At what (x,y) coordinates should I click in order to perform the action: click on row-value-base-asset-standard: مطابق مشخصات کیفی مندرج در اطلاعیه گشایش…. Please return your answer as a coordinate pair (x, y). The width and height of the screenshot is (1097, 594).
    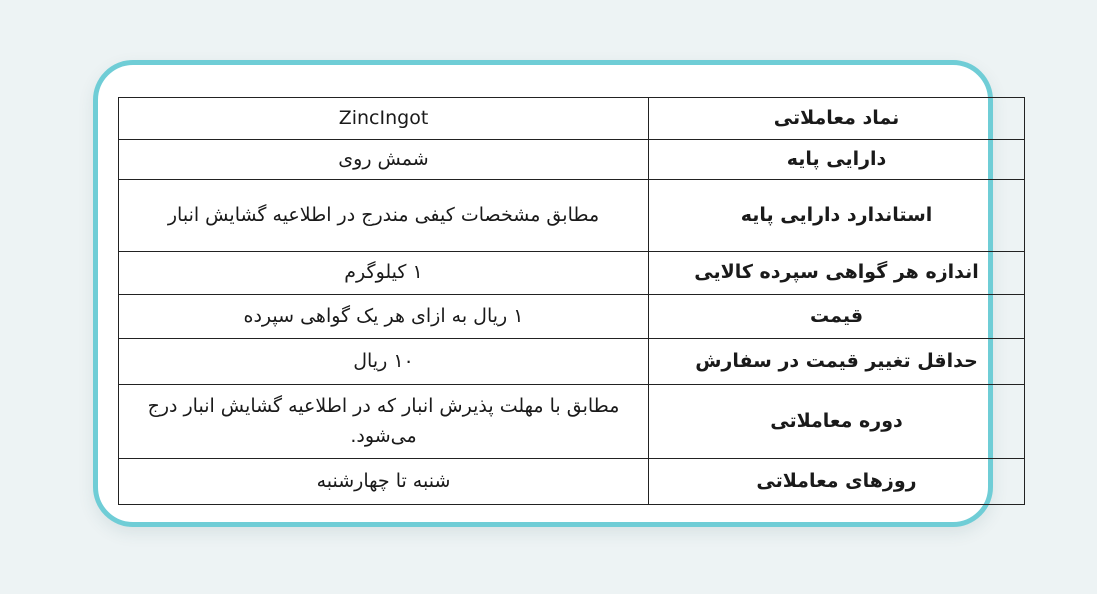
    Looking at the image, I should click on (383, 215).